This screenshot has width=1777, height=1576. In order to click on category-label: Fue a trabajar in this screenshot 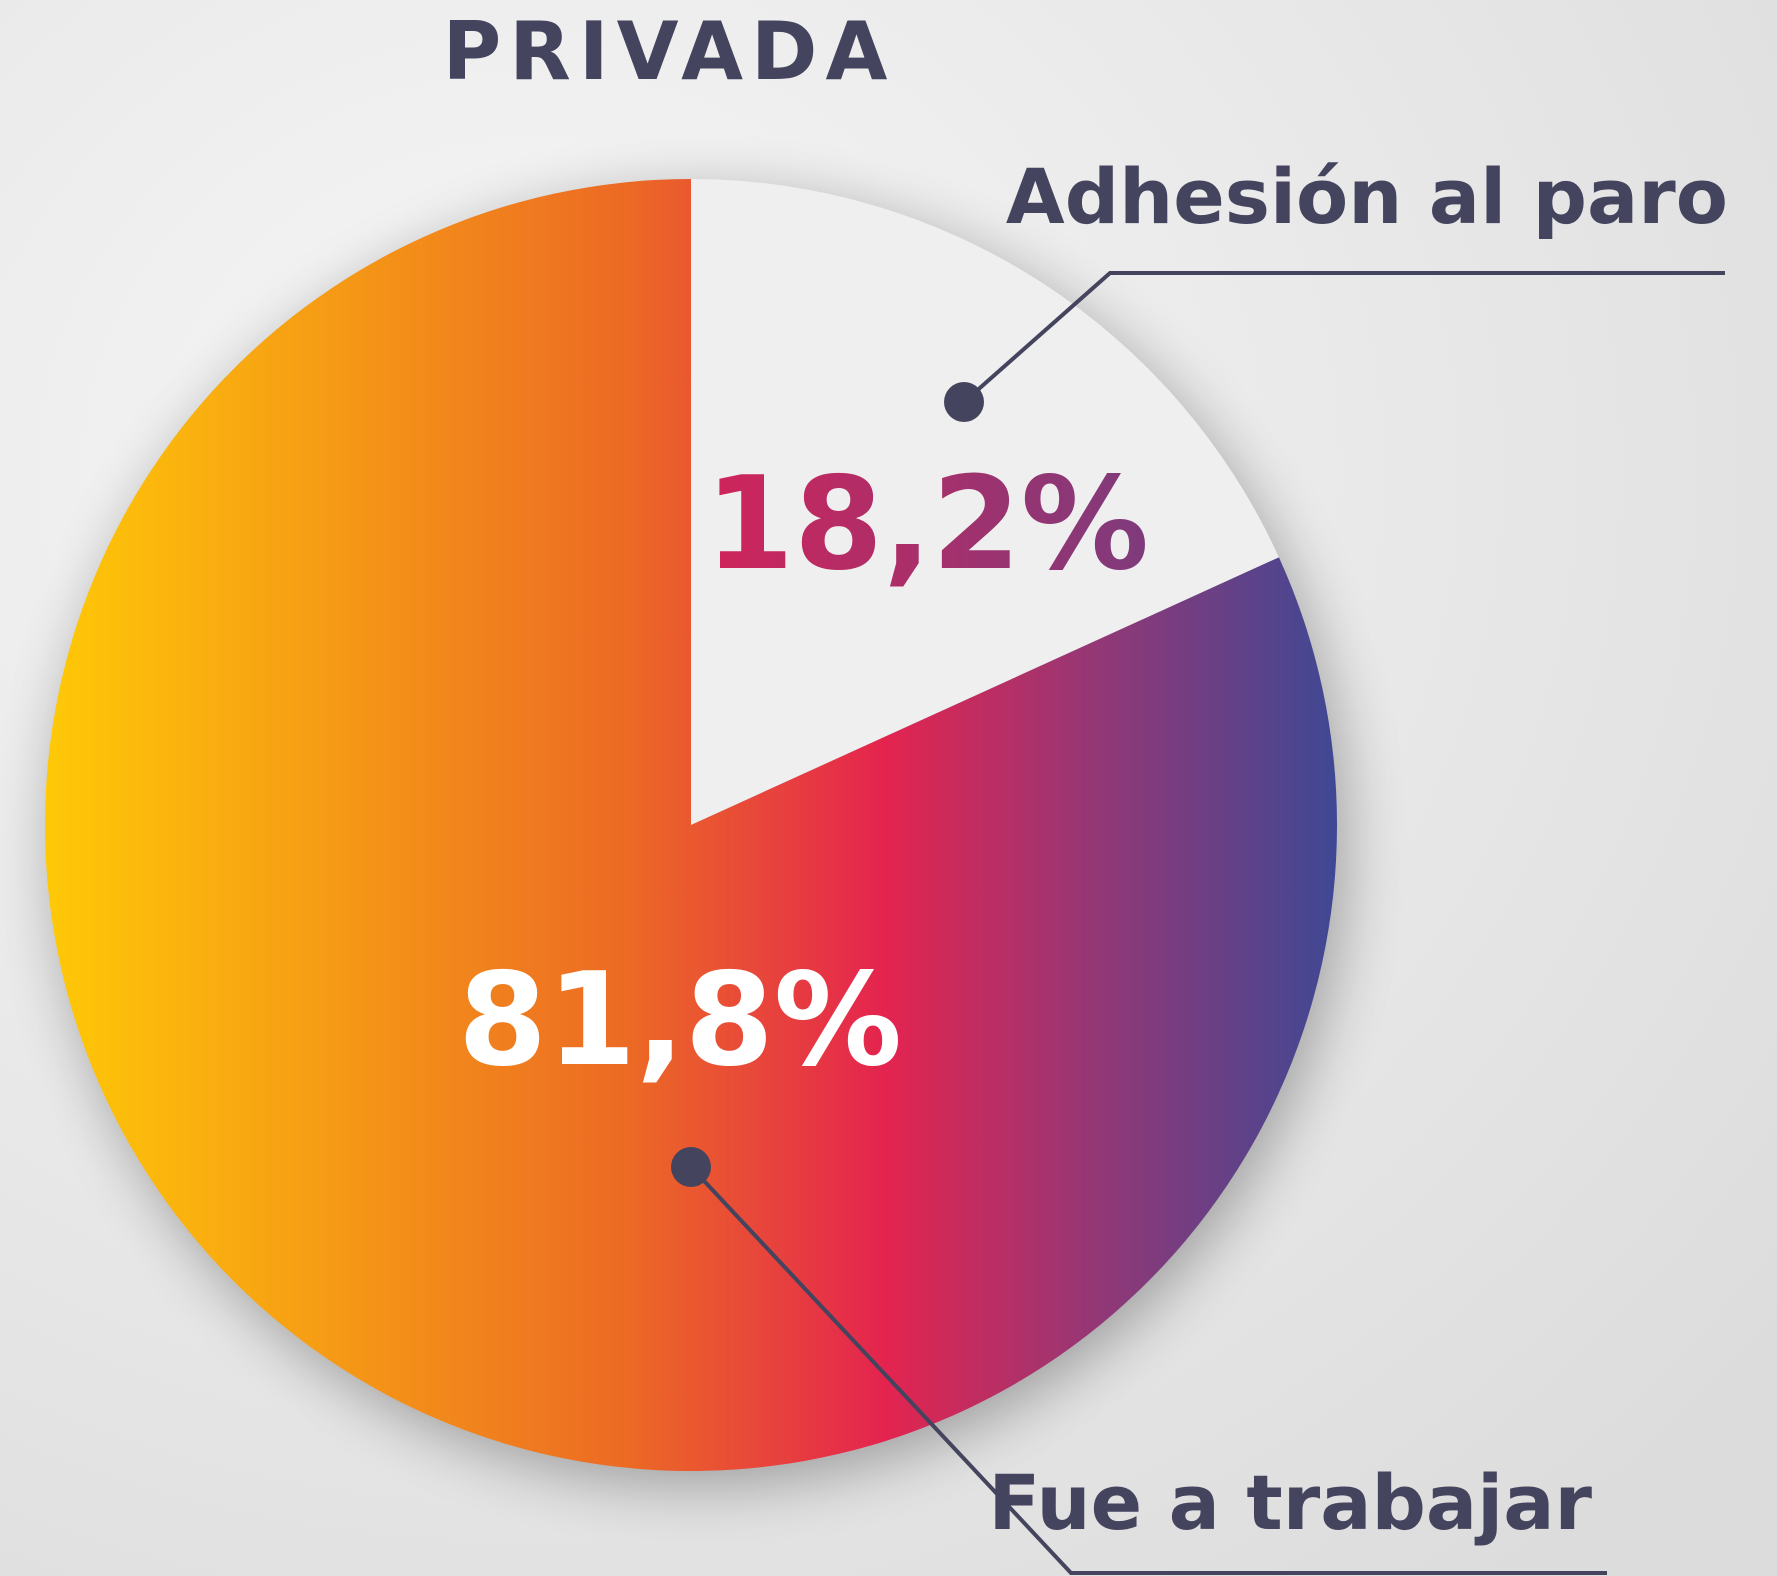, I will do `click(1290, 1502)`.